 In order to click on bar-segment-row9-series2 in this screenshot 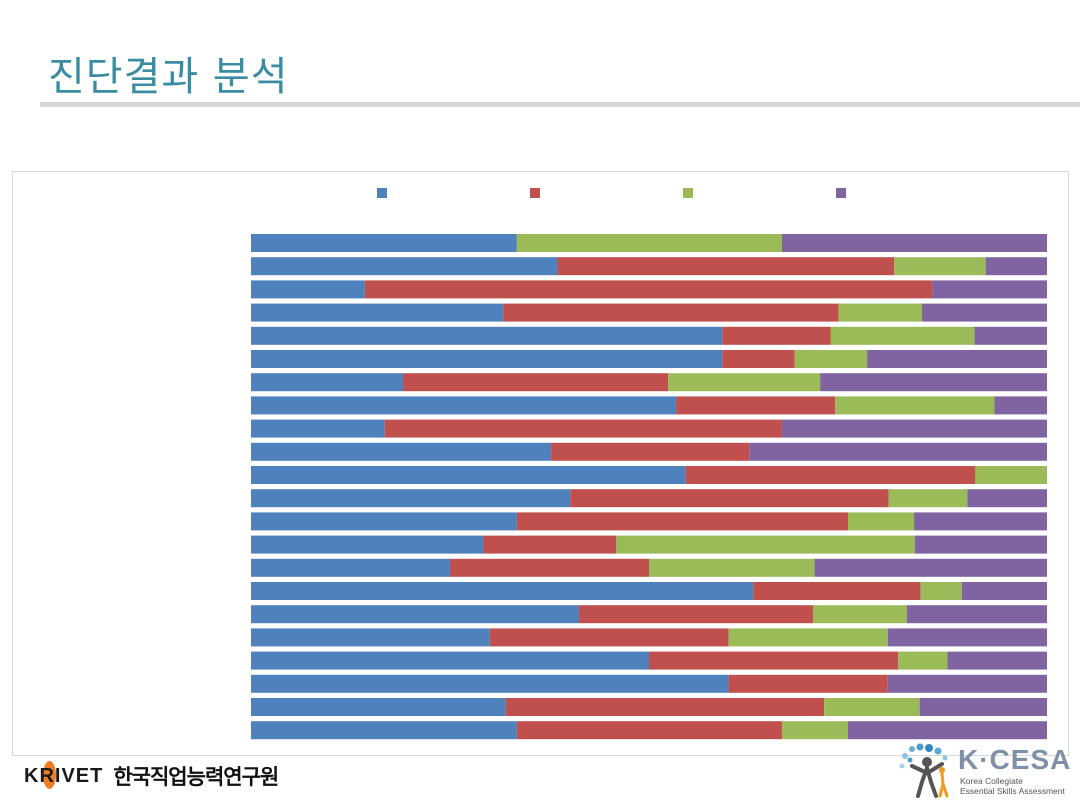, I will do `click(583, 428)`.